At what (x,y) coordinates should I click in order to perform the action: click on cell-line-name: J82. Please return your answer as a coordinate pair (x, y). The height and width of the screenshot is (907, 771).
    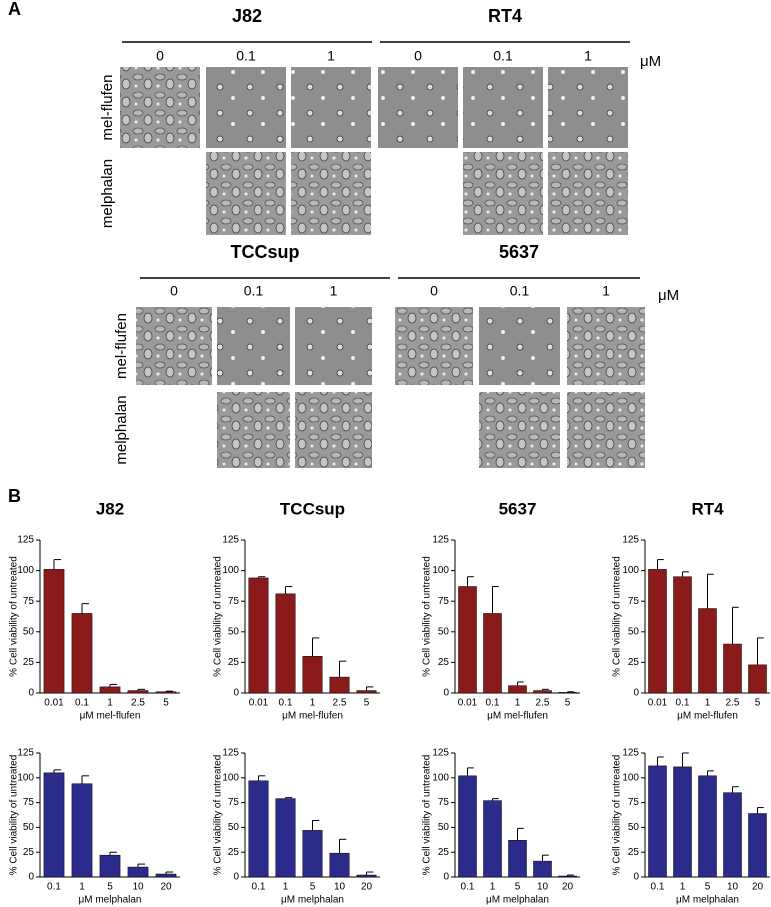
    Looking at the image, I should click on (247, 16).